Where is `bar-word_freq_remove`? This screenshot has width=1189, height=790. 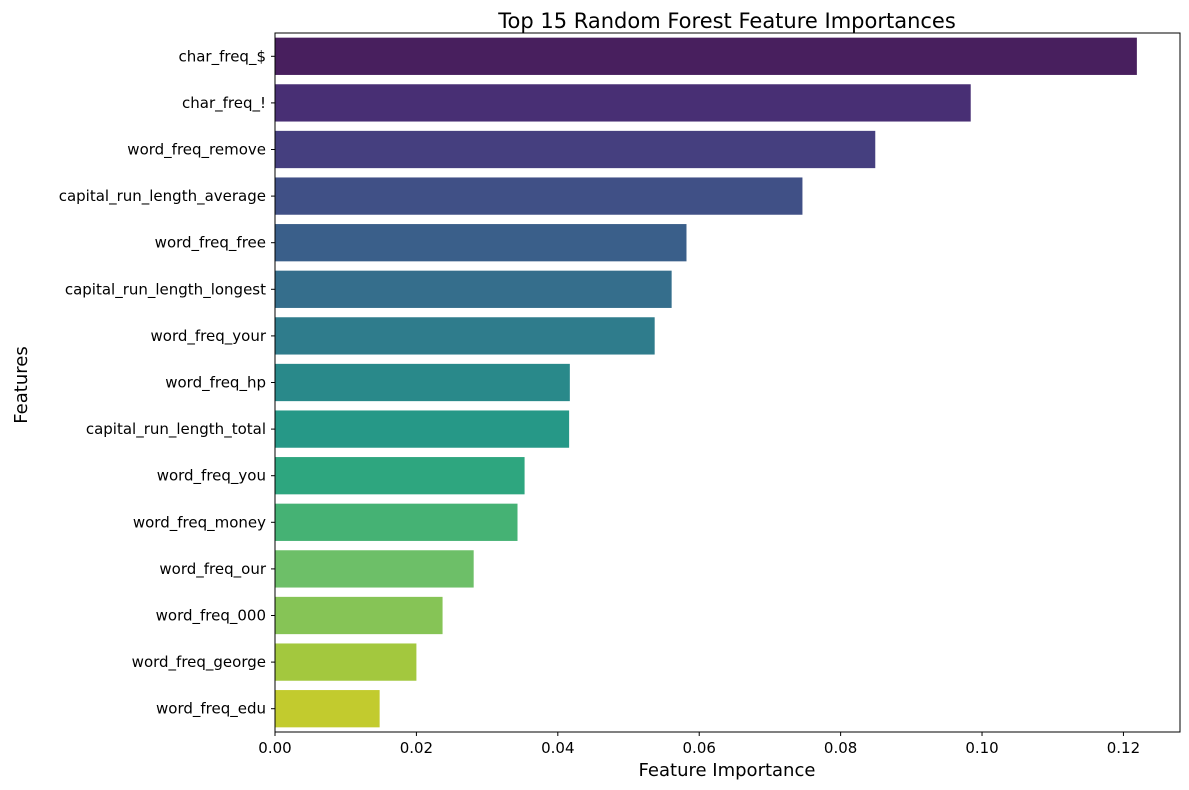 bar-word_freq_remove is located at coordinates (575, 149).